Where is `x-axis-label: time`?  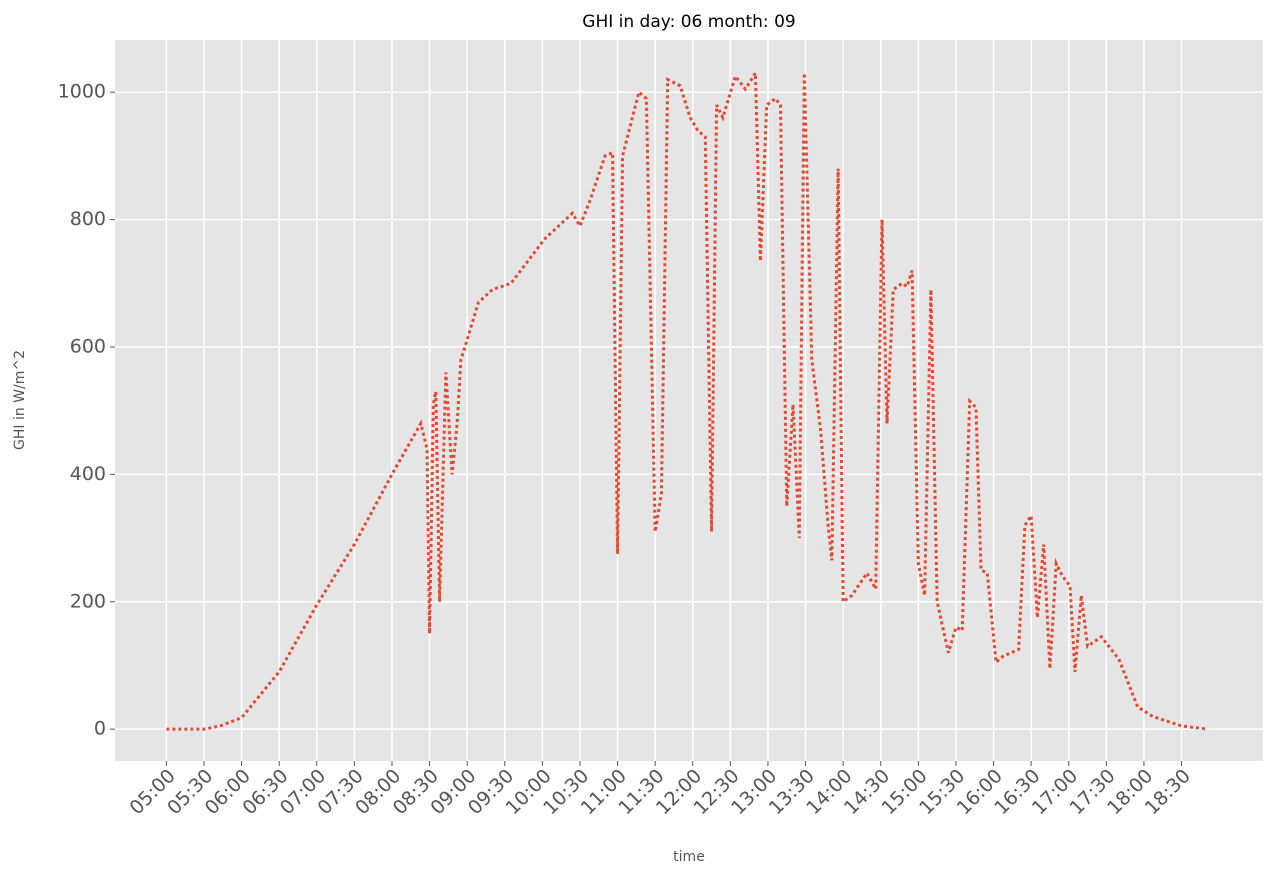
x-axis-label: time is located at coordinates (689, 857).